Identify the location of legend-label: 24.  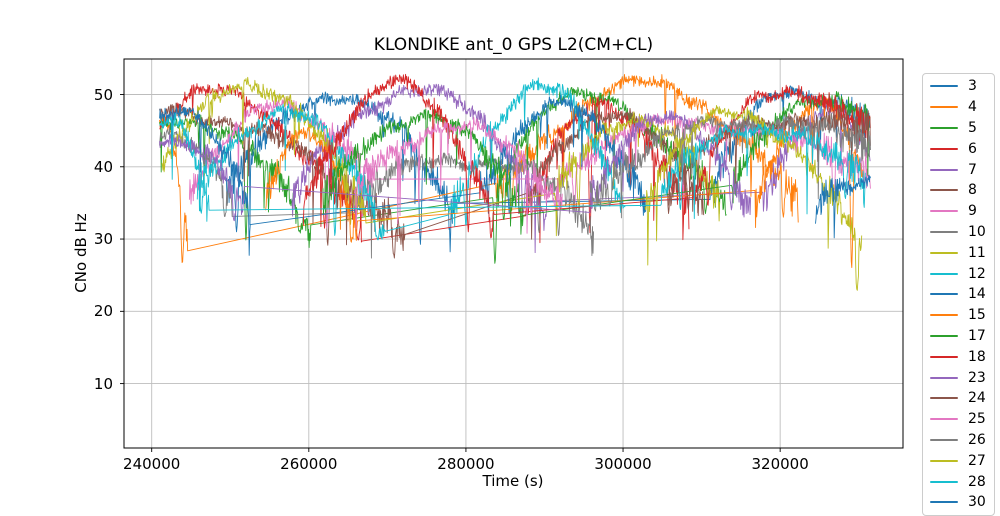
(977, 398).